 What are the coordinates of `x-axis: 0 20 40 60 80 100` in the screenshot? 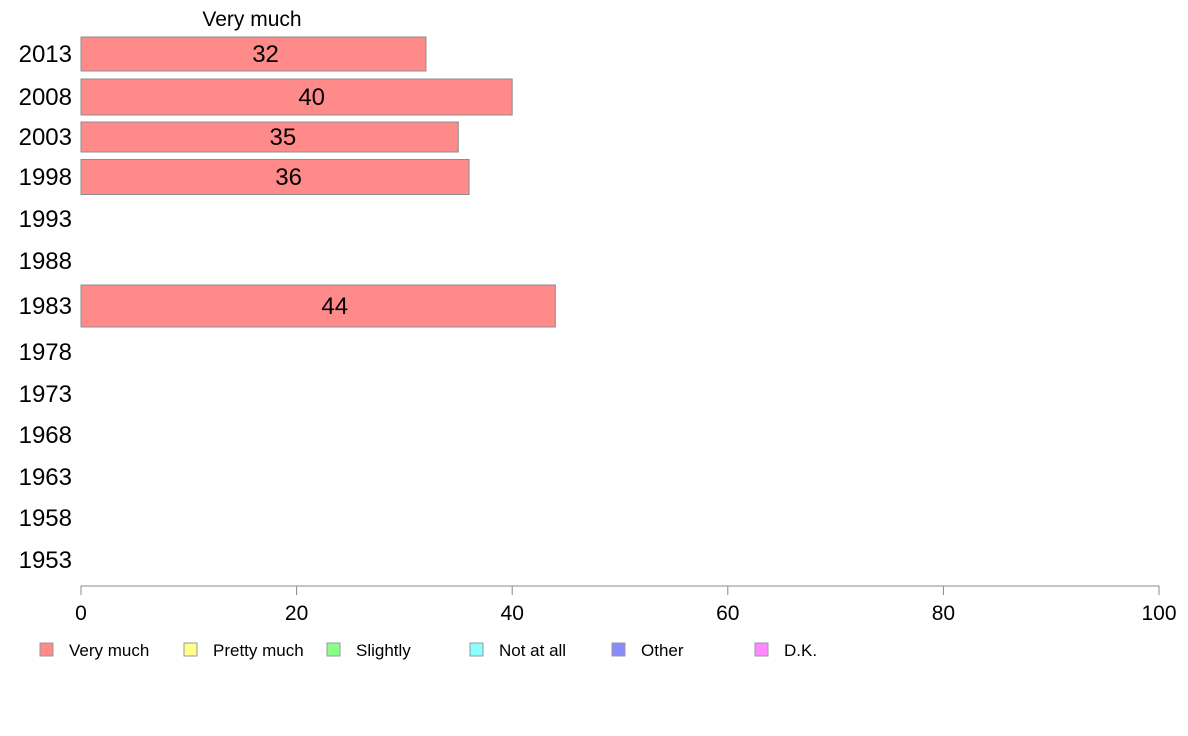 It's located at (626, 605).